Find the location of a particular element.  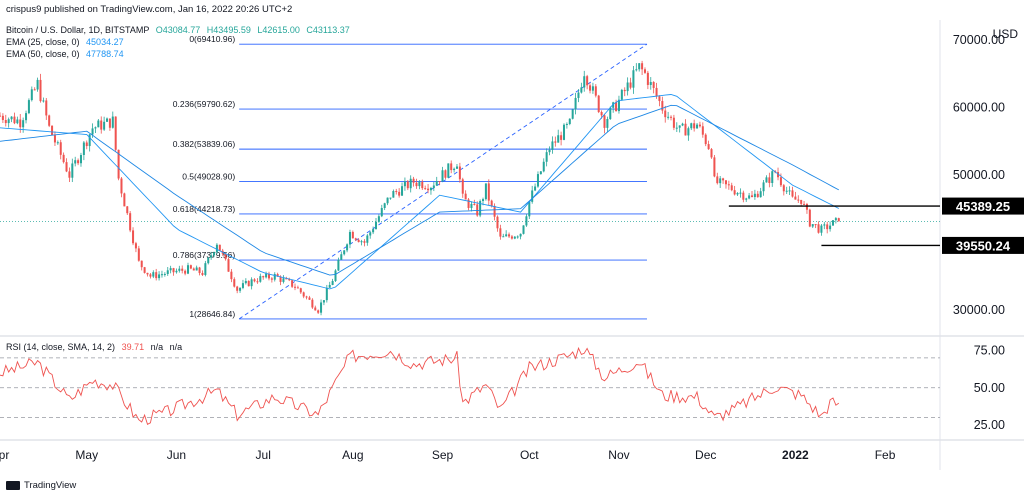

tradingview-logo-icon is located at coordinates (13, 485).